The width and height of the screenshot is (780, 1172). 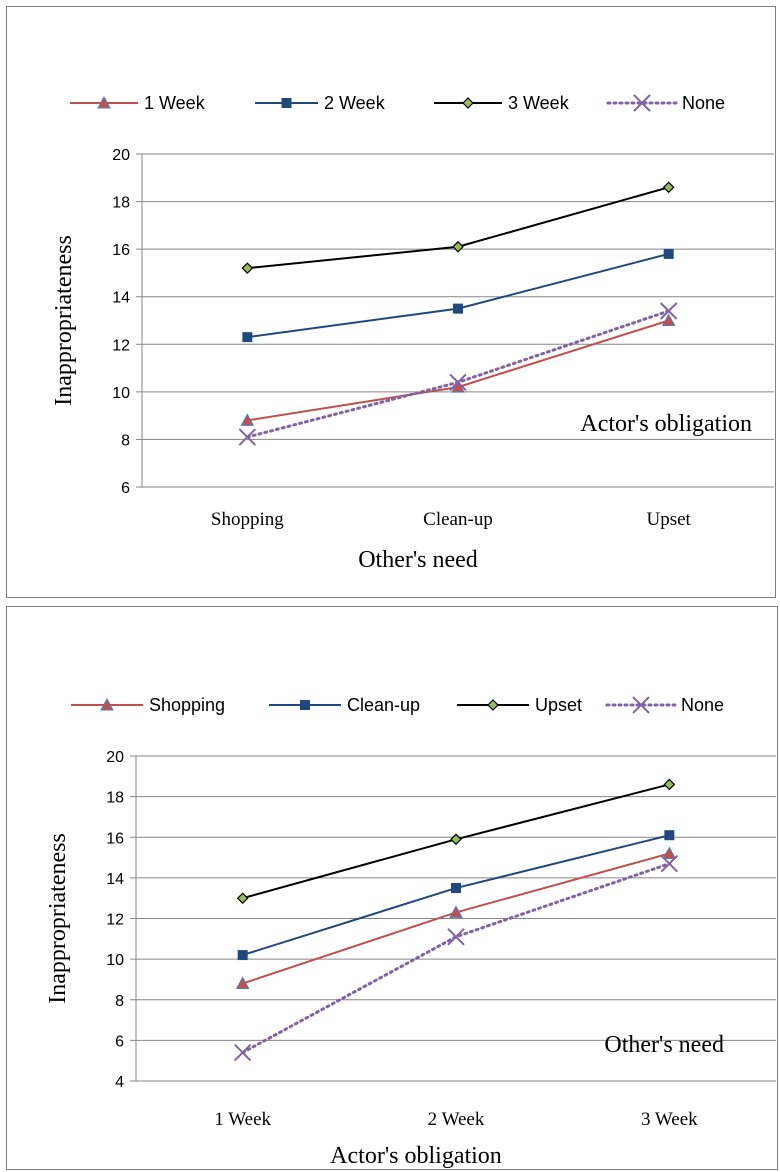 I want to click on series-3-week, so click(x=458, y=228).